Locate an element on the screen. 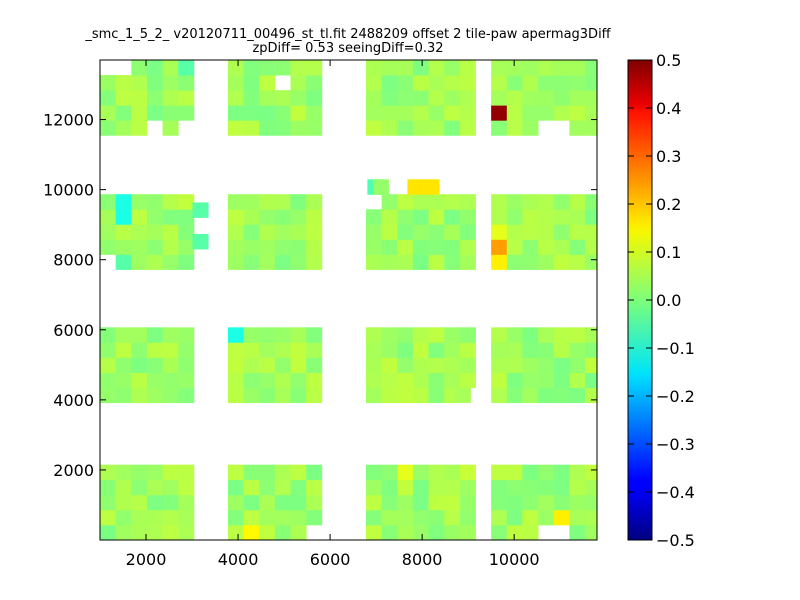  y-tick-label: 6000 is located at coordinates (73, 330).